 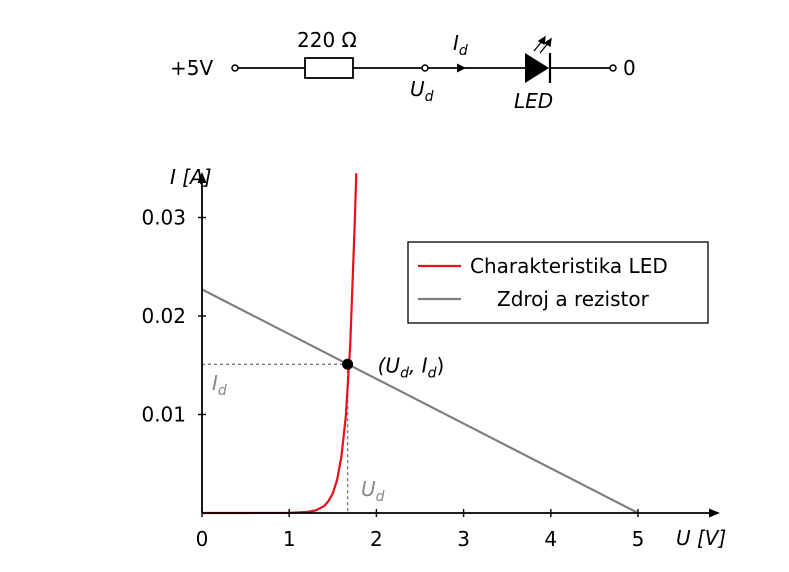 I want to click on operating-point-group: (Ud, Id), so click(x=393, y=367).